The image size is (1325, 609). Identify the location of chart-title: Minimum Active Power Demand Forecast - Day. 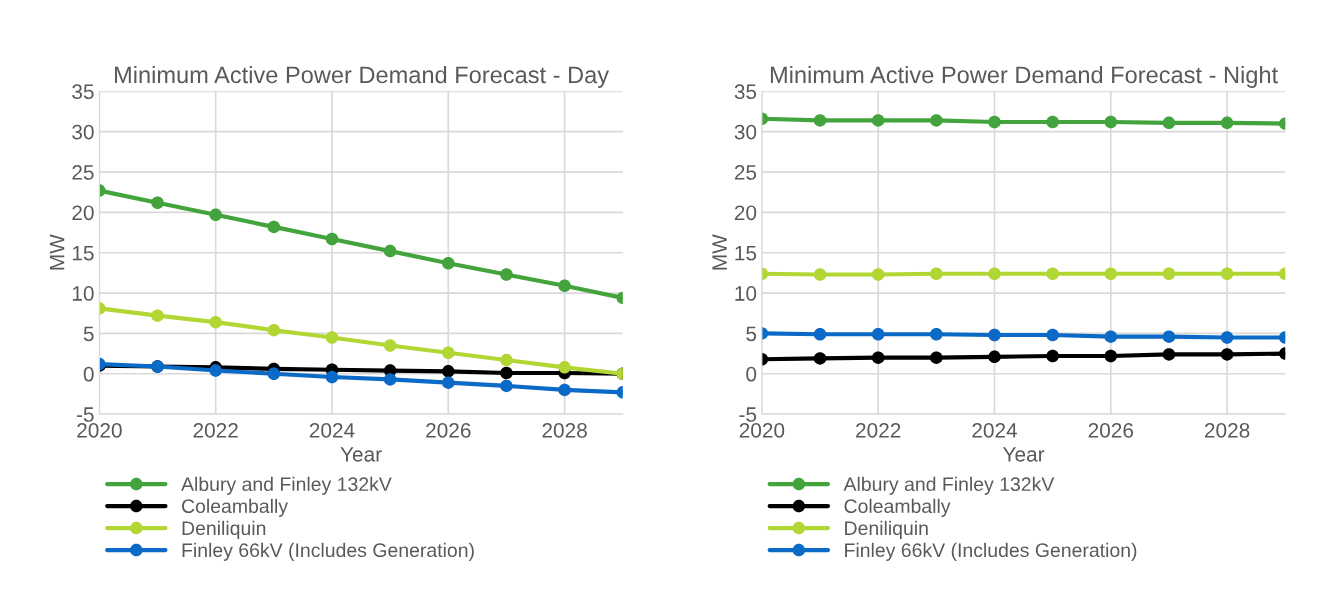
(362, 76).